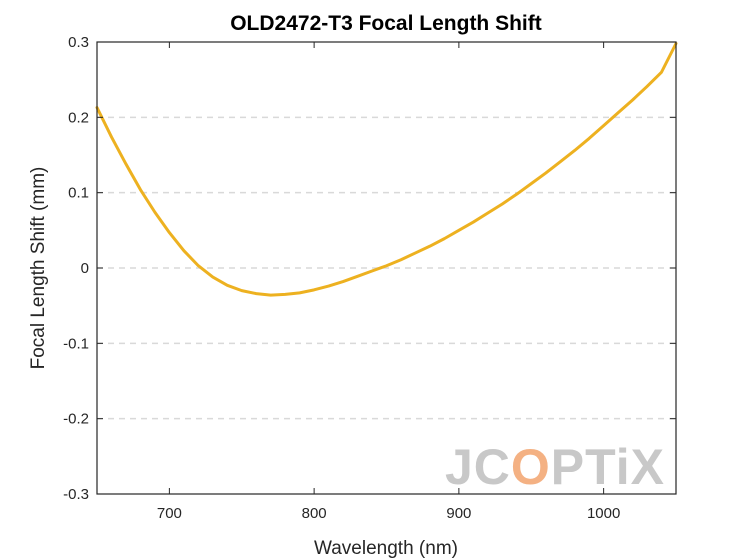 The image size is (747, 560). I want to click on y-tick-label: 0.2, so click(78, 117).